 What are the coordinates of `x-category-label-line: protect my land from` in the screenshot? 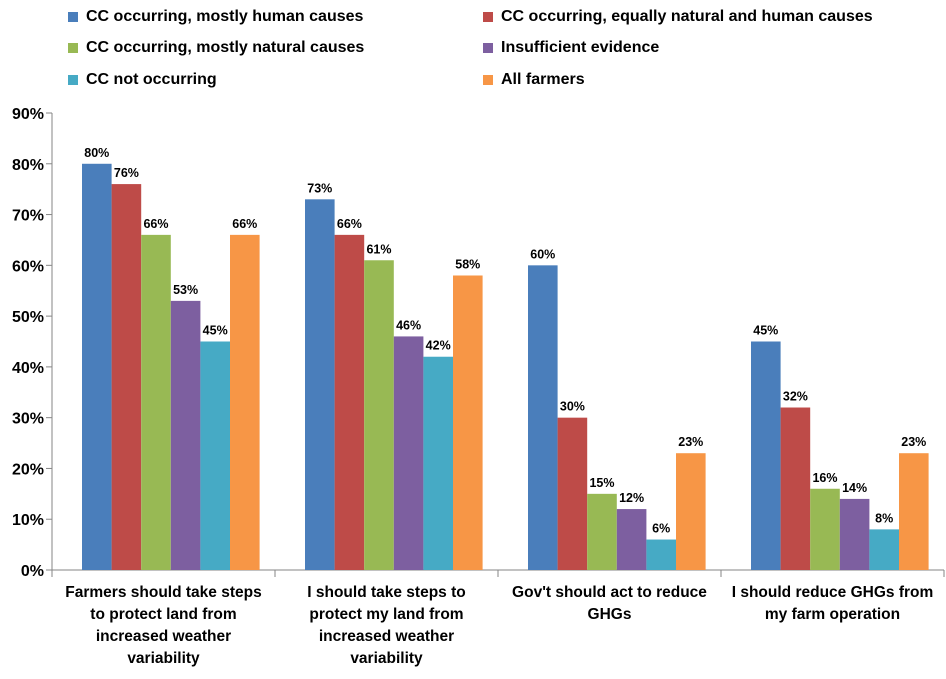 It's located at (386, 614).